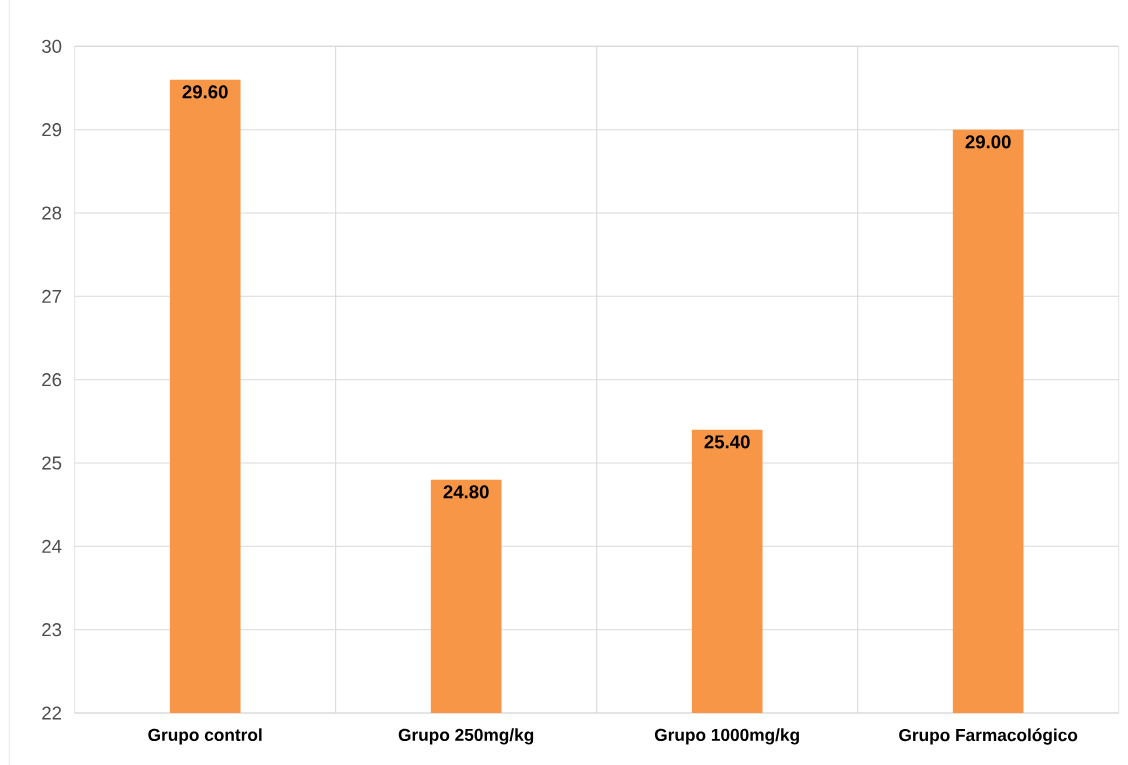 The height and width of the screenshot is (765, 1128). I want to click on x-tick-label: Grupo control, so click(205, 736).